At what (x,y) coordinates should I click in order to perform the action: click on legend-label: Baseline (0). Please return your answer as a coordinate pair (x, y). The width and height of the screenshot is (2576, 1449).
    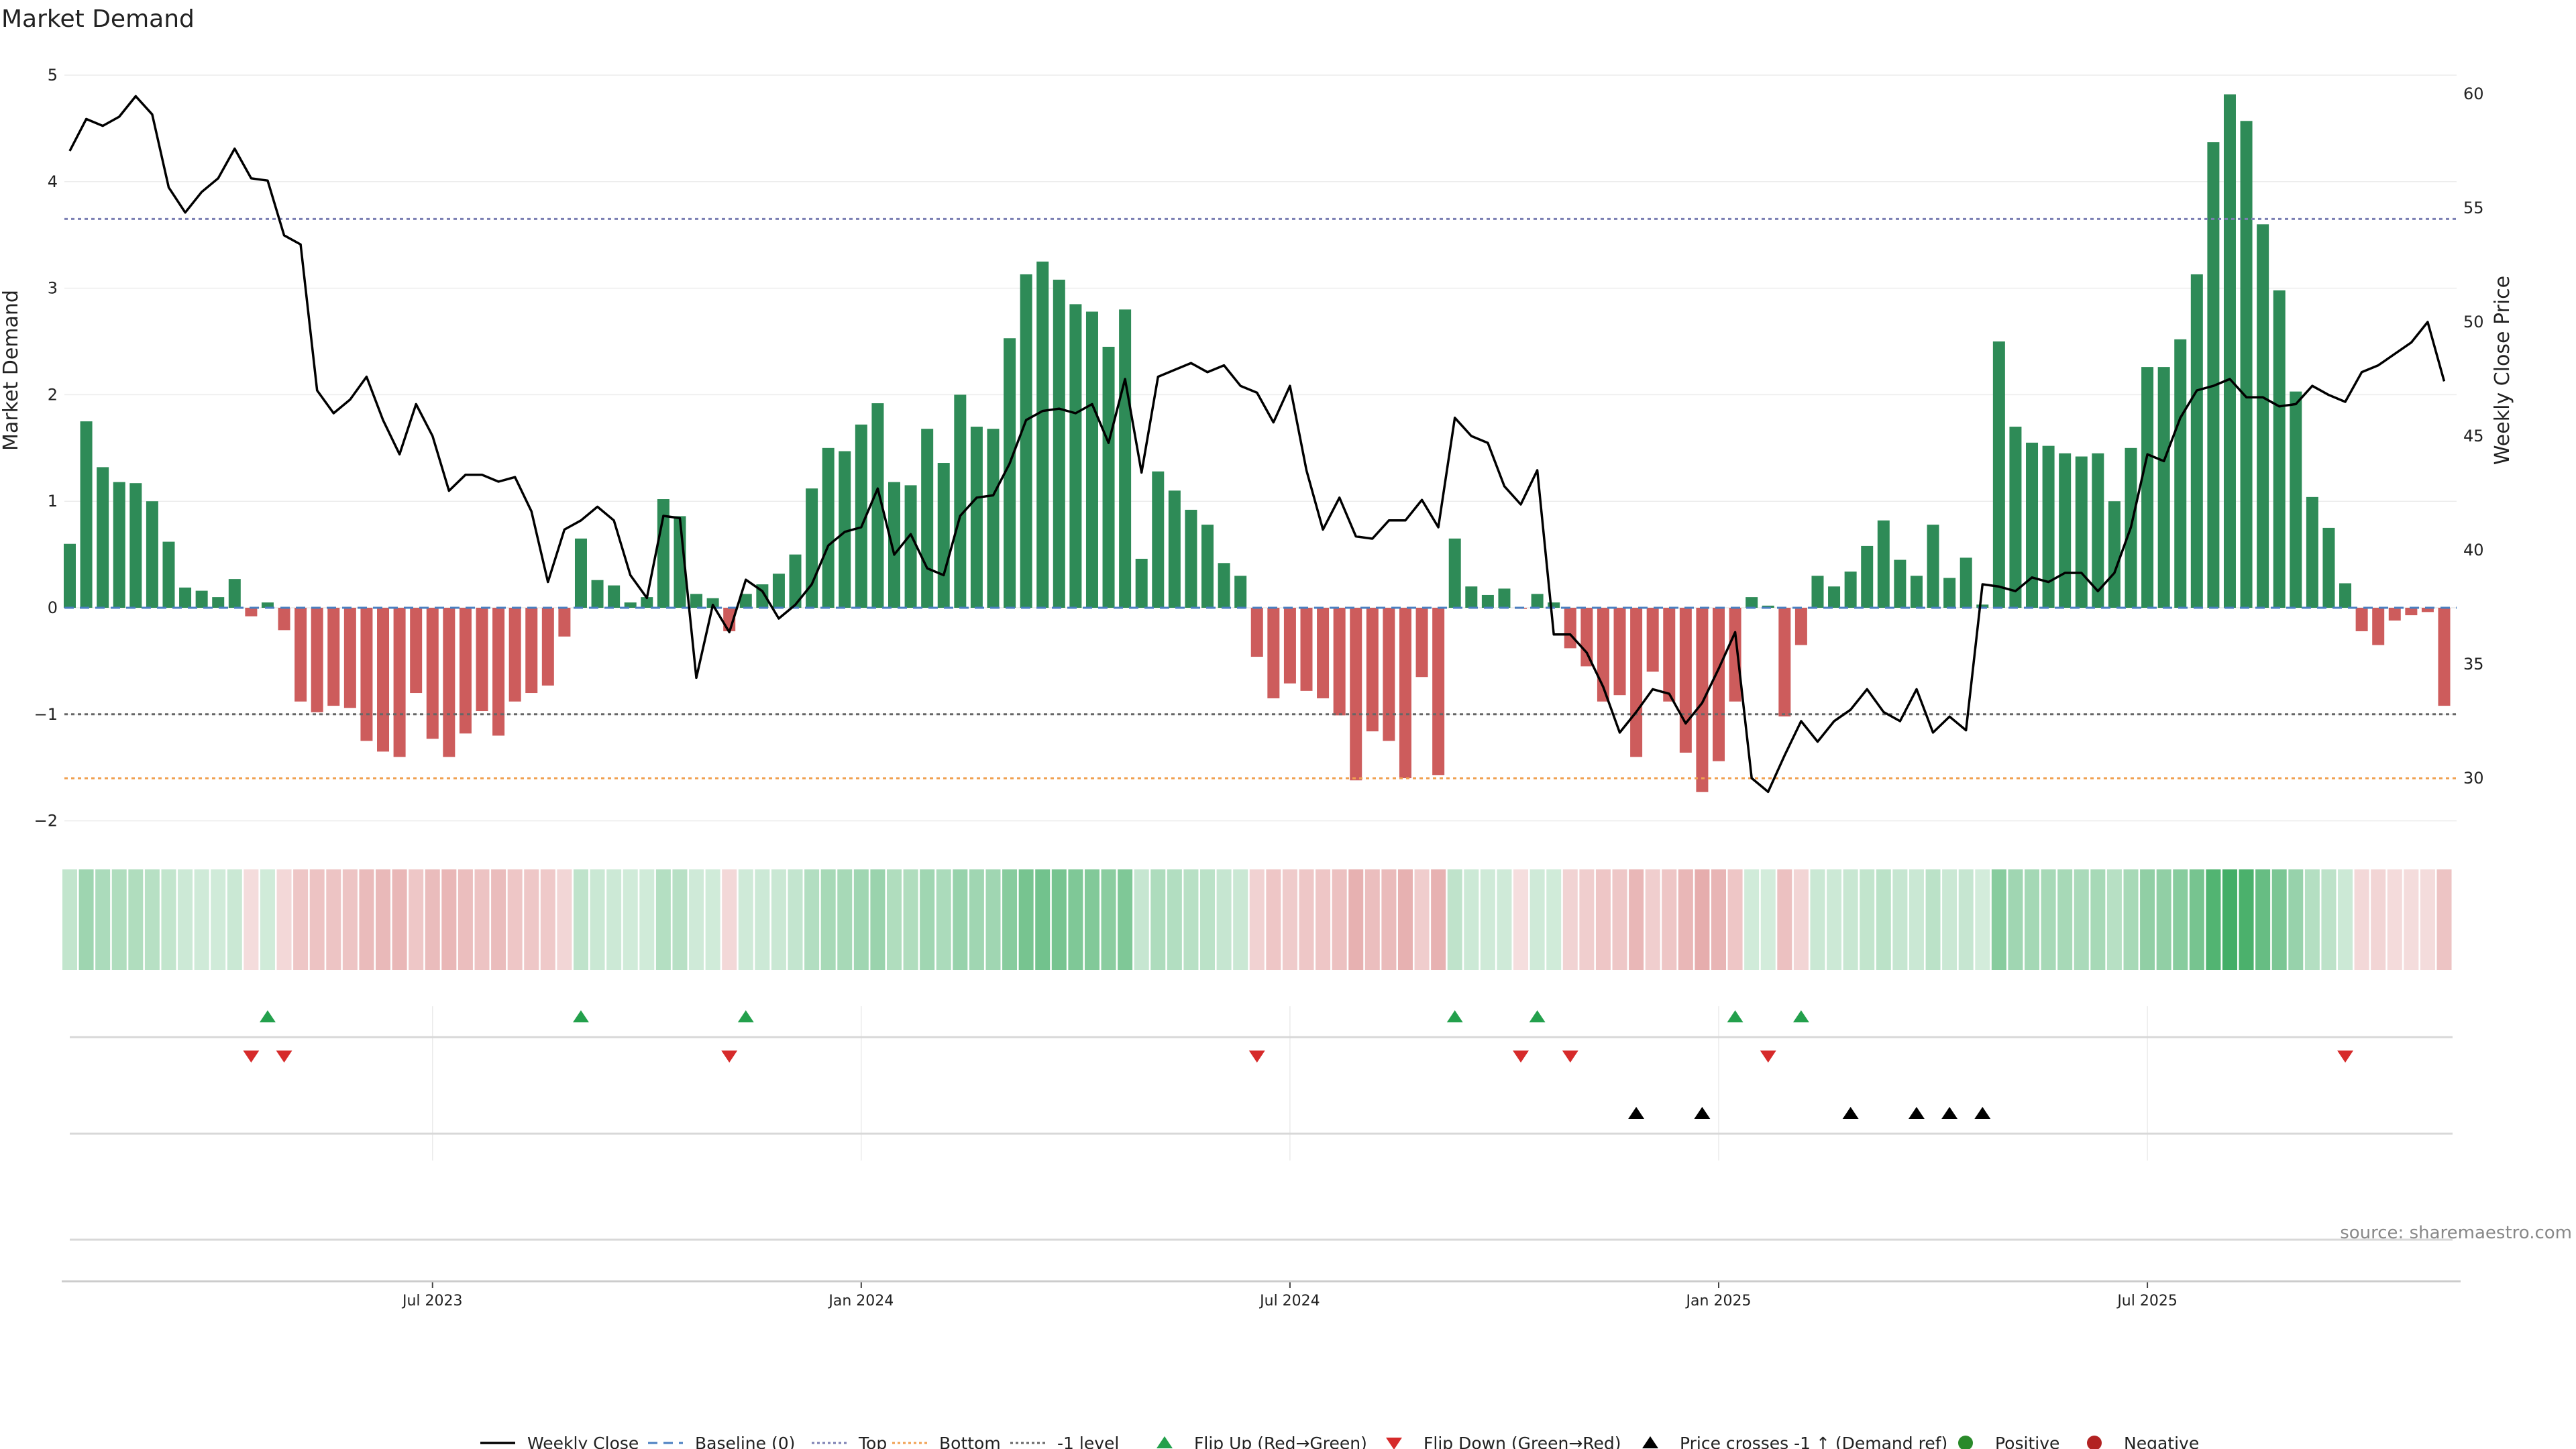
    Looking at the image, I should click on (745, 1441).